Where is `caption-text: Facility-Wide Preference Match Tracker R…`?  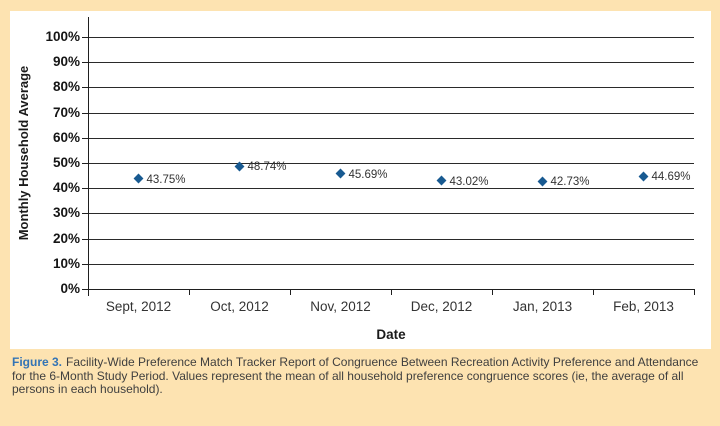 caption-text: Facility-Wide Preference Match Tracker R… is located at coordinates (382, 362).